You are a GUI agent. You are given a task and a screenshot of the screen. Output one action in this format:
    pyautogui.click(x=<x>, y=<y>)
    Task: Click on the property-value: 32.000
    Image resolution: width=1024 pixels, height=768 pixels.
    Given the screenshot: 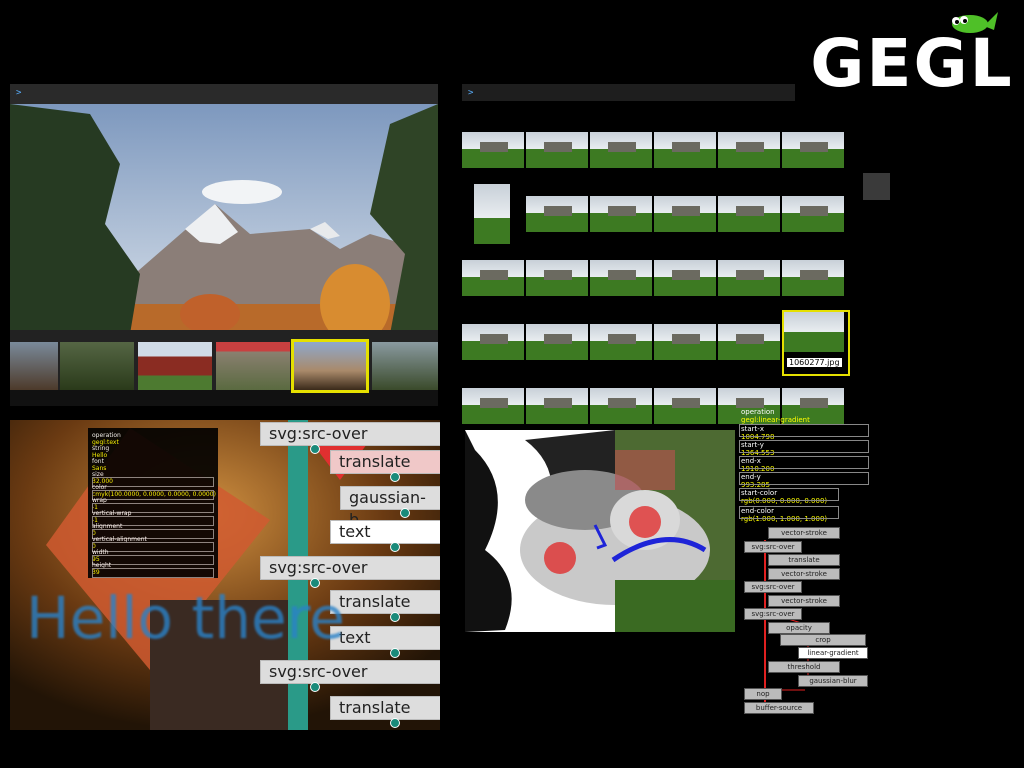 What is the action you would take?
    pyautogui.click(x=102, y=481)
    